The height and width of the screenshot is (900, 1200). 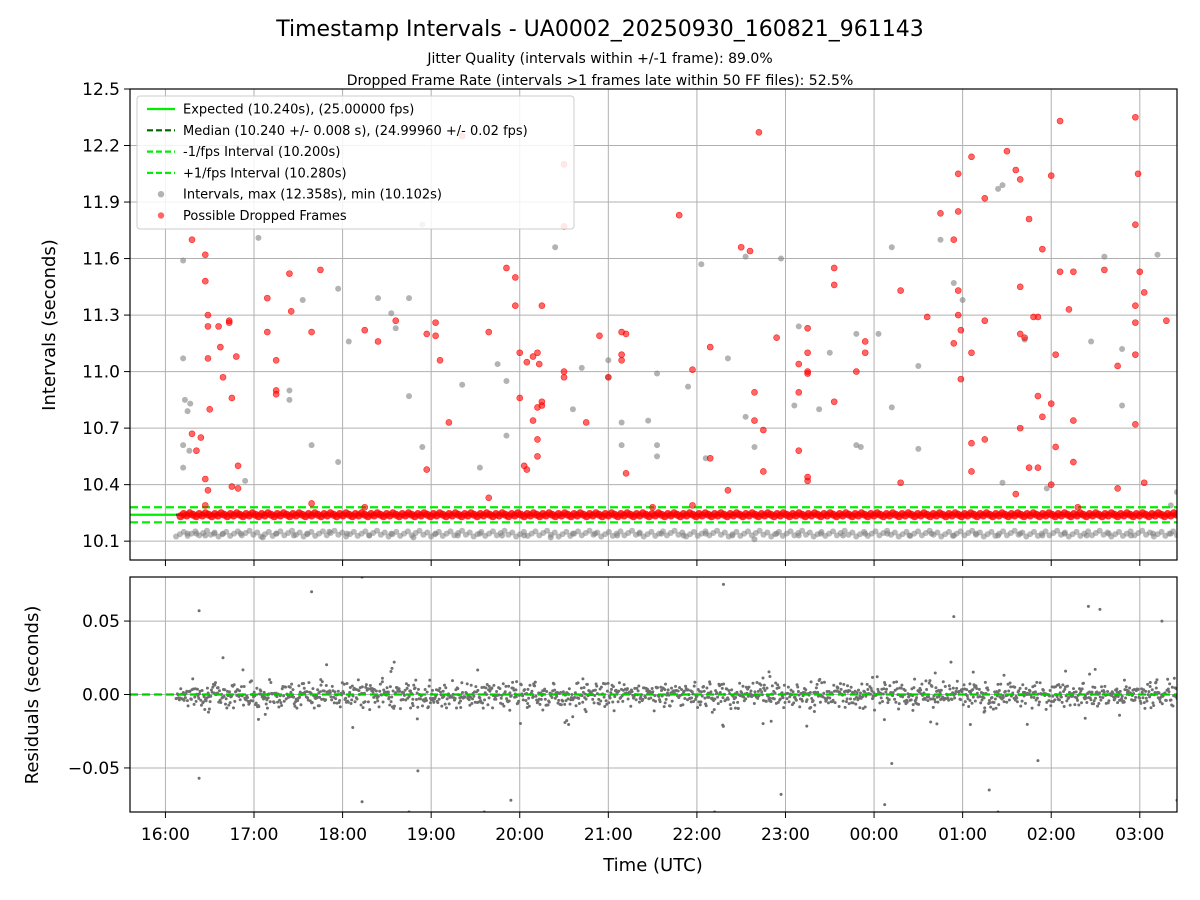 I want to click on x-axis-label: Time (UTC), so click(x=652, y=865).